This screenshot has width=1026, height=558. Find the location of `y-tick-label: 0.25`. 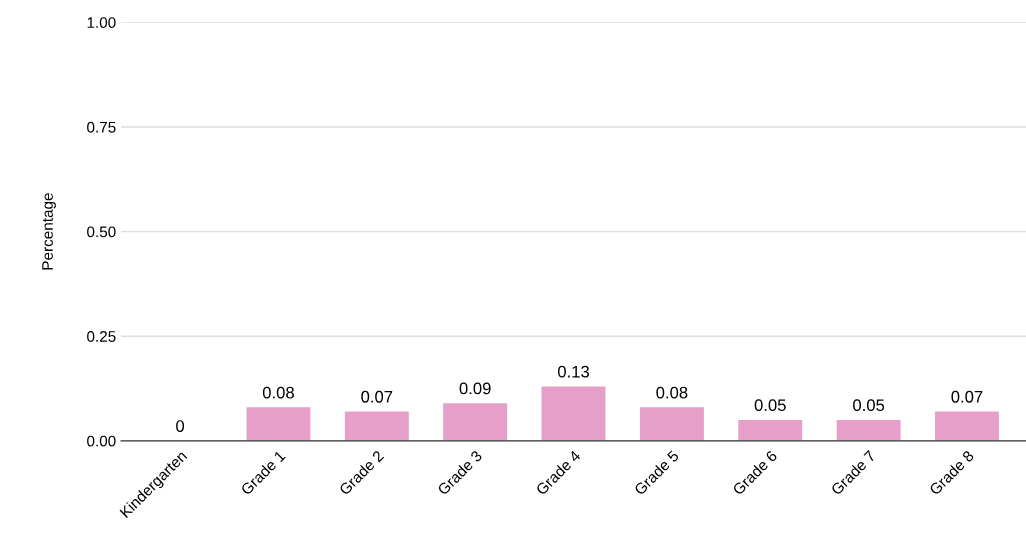

y-tick-label: 0.25 is located at coordinates (101, 336).